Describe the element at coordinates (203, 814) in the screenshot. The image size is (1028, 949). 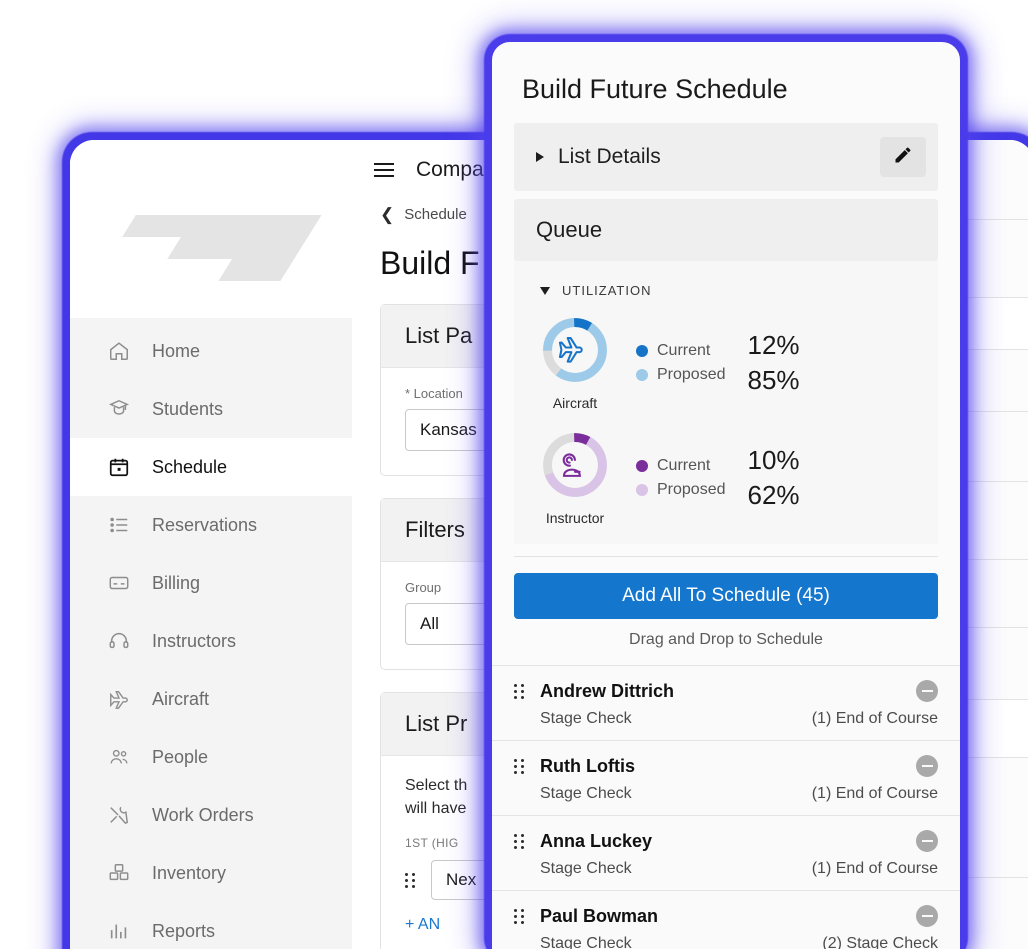
I see `sidebar-item-label: Work Orders` at that location.